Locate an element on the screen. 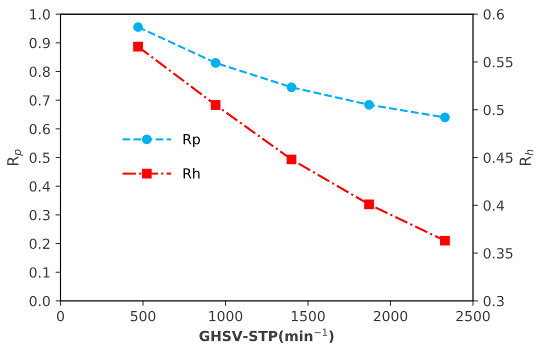 This screenshot has width=550, height=354. x-tick-label: 2500 is located at coordinates (473, 316).